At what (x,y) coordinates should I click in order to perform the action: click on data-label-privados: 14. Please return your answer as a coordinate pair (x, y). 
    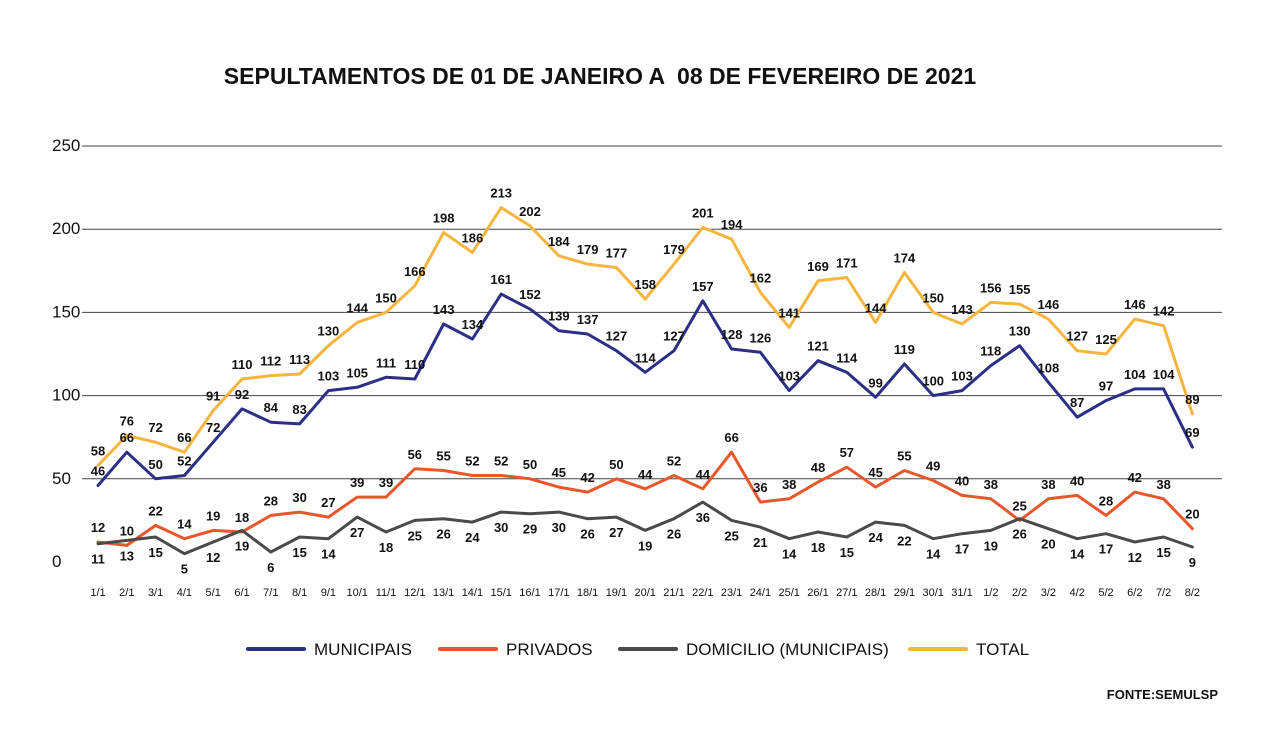
    Looking at the image, I should click on (184, 524).